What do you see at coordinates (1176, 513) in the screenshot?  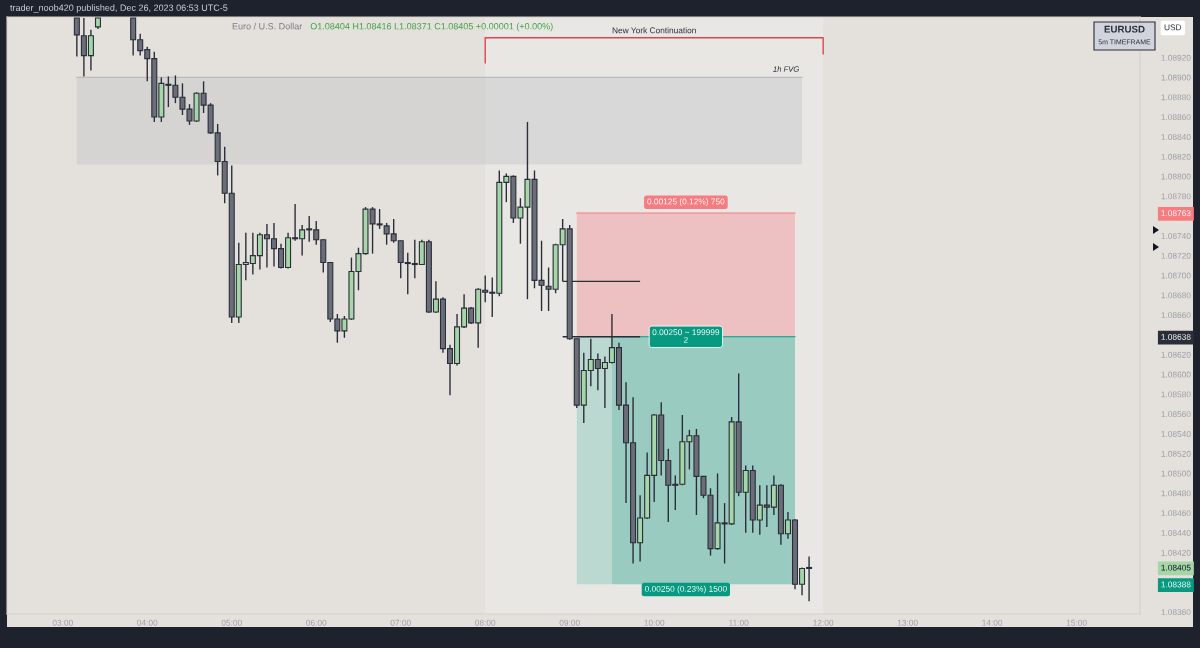 I see `y-tick-label: 1.08460` at bounding box center [1176, 513].